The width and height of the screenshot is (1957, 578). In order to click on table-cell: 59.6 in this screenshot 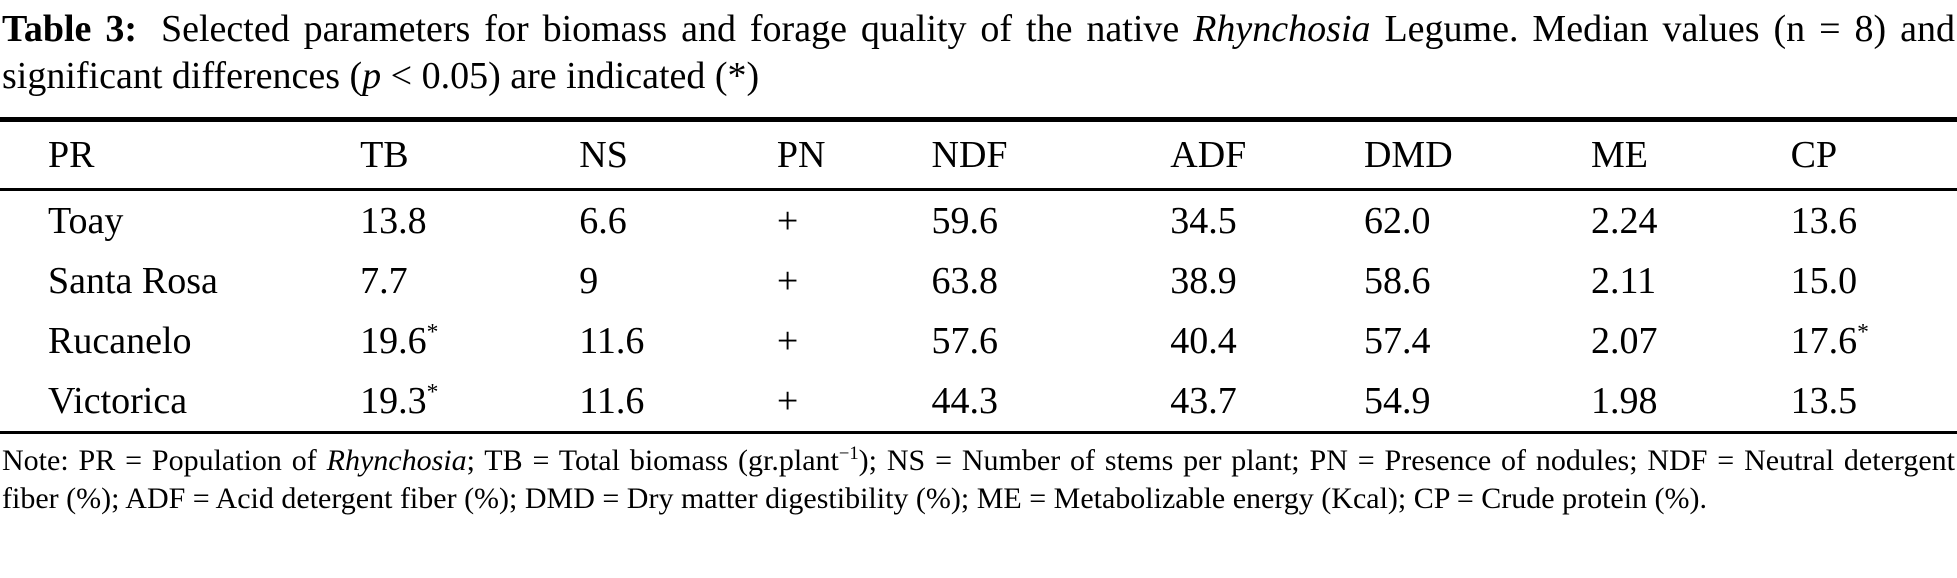, I will do `click(965, 221)`.